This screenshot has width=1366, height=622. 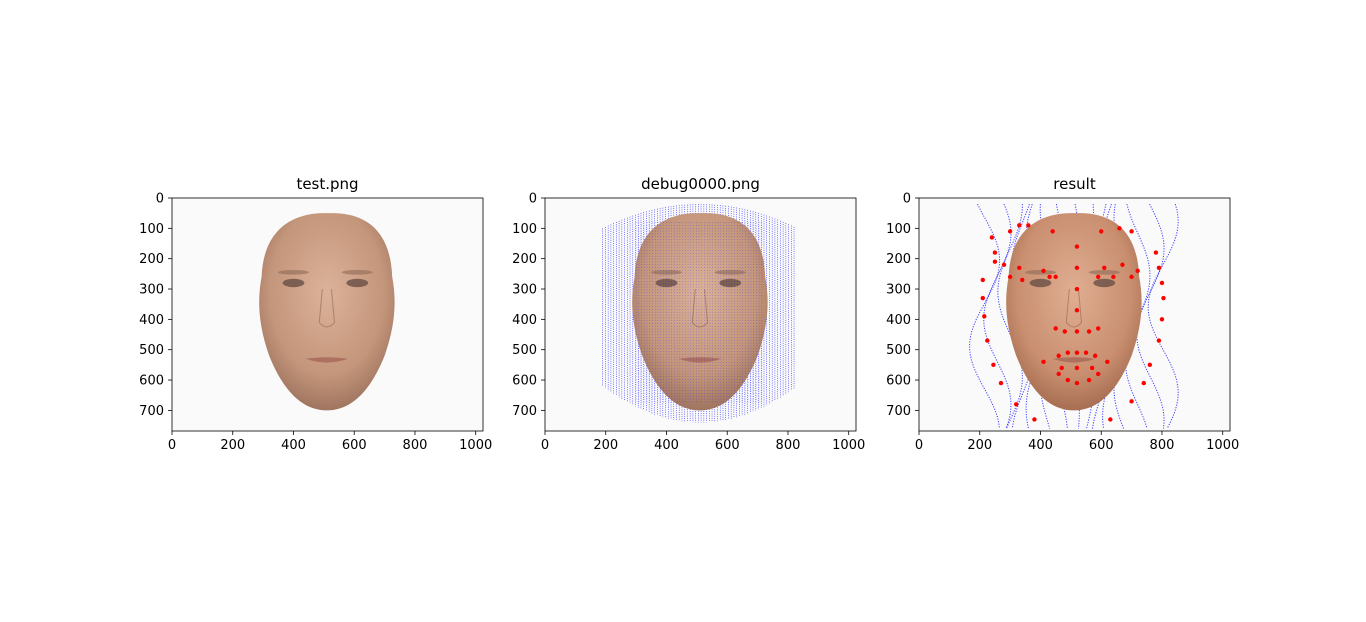 I want to click on x-tick-label: 200, so click(x=605, y=445).